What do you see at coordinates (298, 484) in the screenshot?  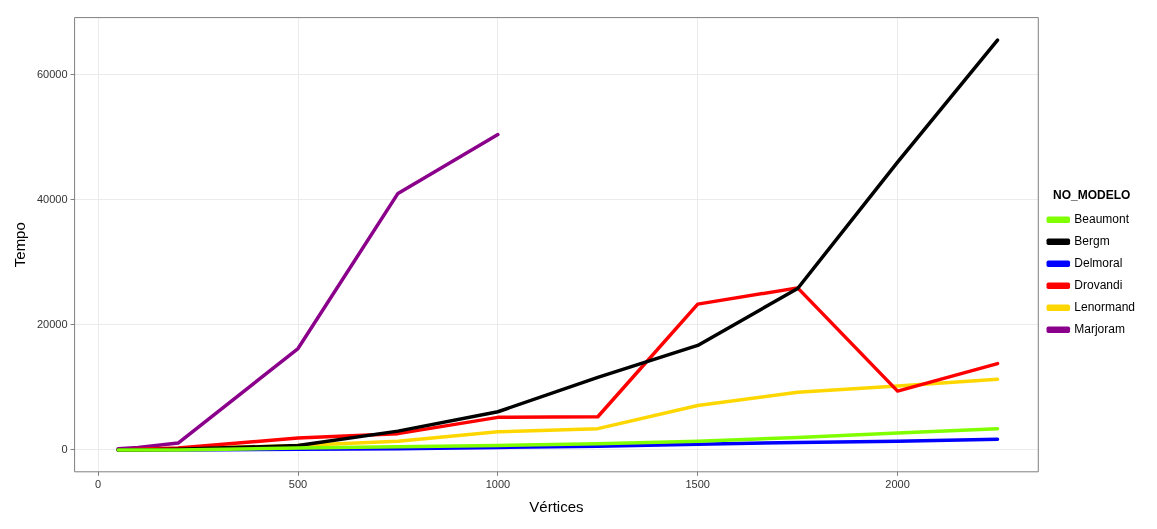 I see `x-tick-label: 500` at bounding box center [298, 484].